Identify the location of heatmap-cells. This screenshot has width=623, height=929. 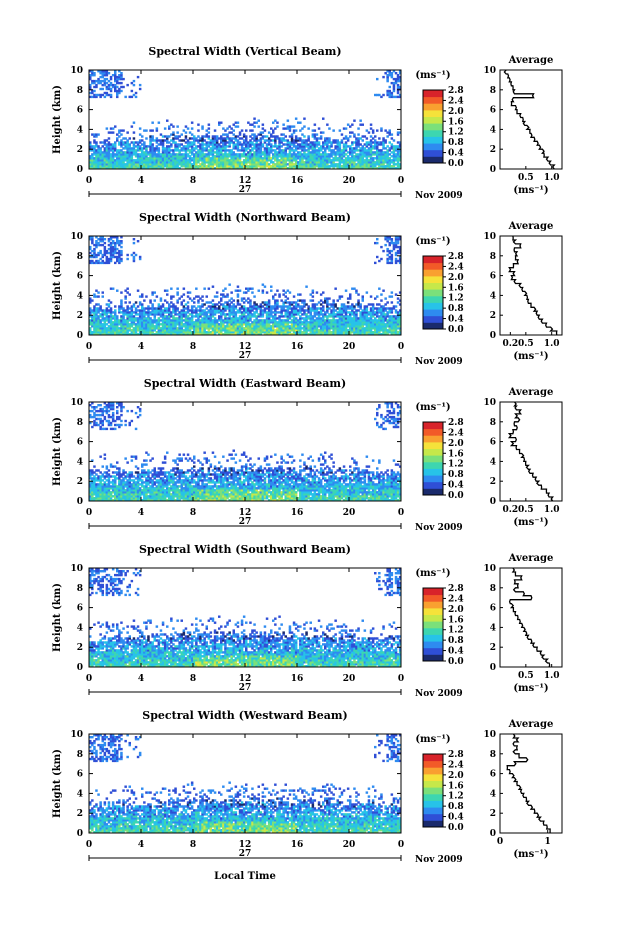
(245, 120).